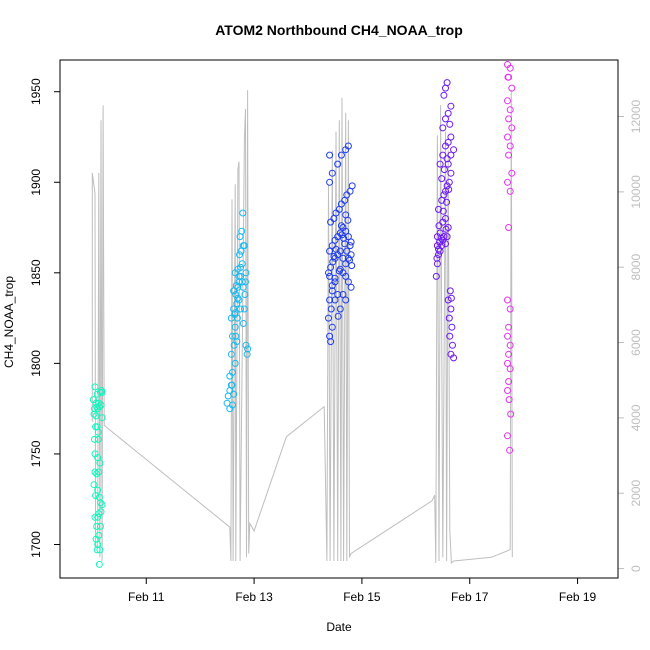  What do you see at coordinates (470, 597) in the screenshot?
I see `x-tick-label: Feb 17` at bounding box center [470, 597].